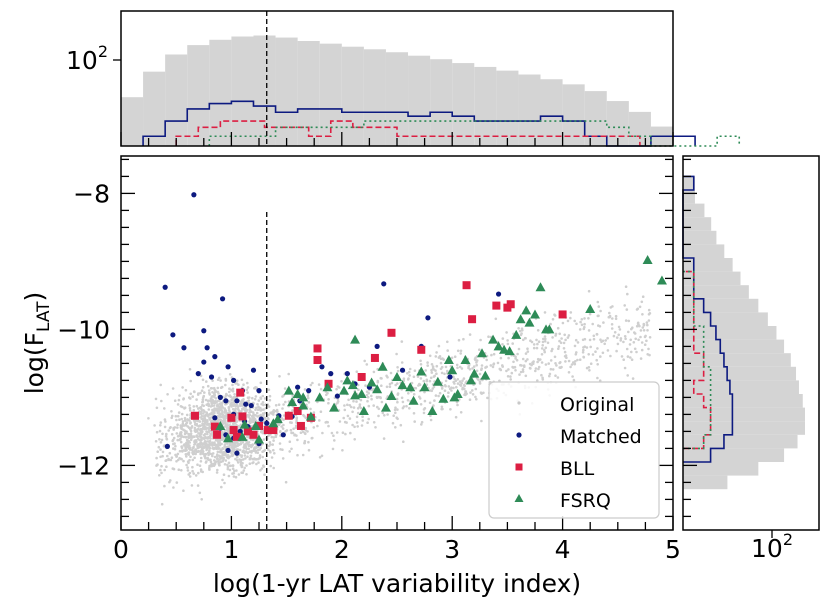 The image size is (830, 614). What do you see at coordinates (452, 549) in the screenshot?
I see `x-tick-label: 3` at bounding box center [452, 549].